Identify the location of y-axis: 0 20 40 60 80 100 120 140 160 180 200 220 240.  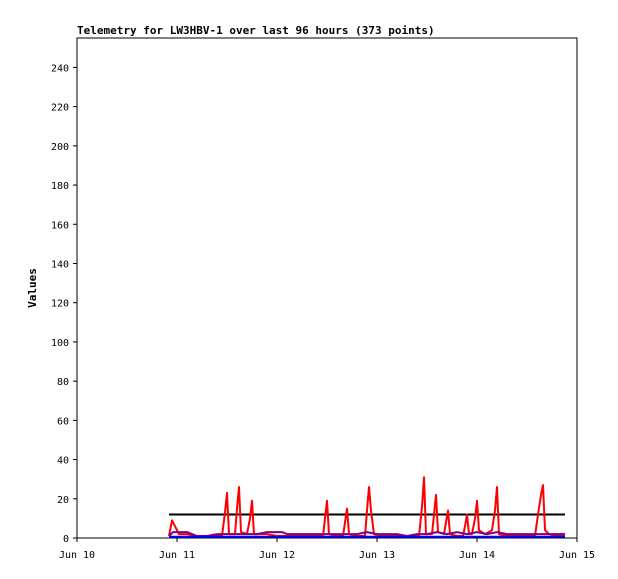
(64, 304).